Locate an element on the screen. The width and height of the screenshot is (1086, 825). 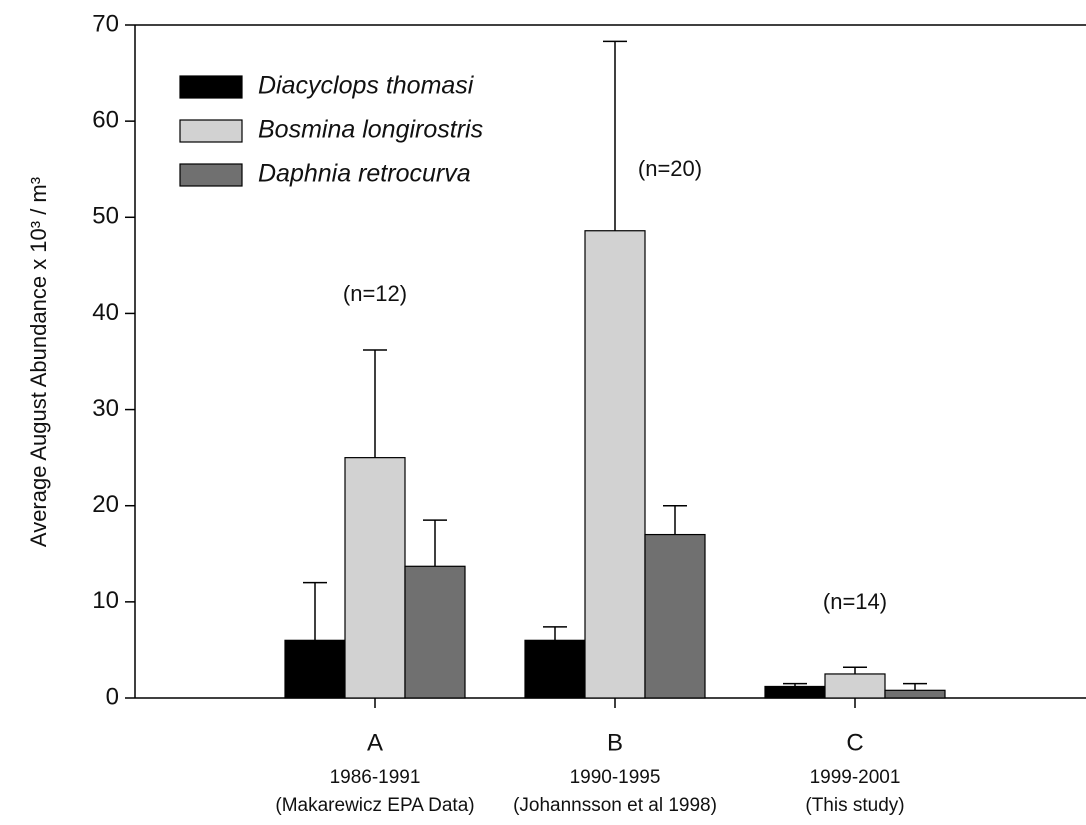
y-axis-title: Average August Abundance x 10³ / m³ is located at coordinates (38, 362).